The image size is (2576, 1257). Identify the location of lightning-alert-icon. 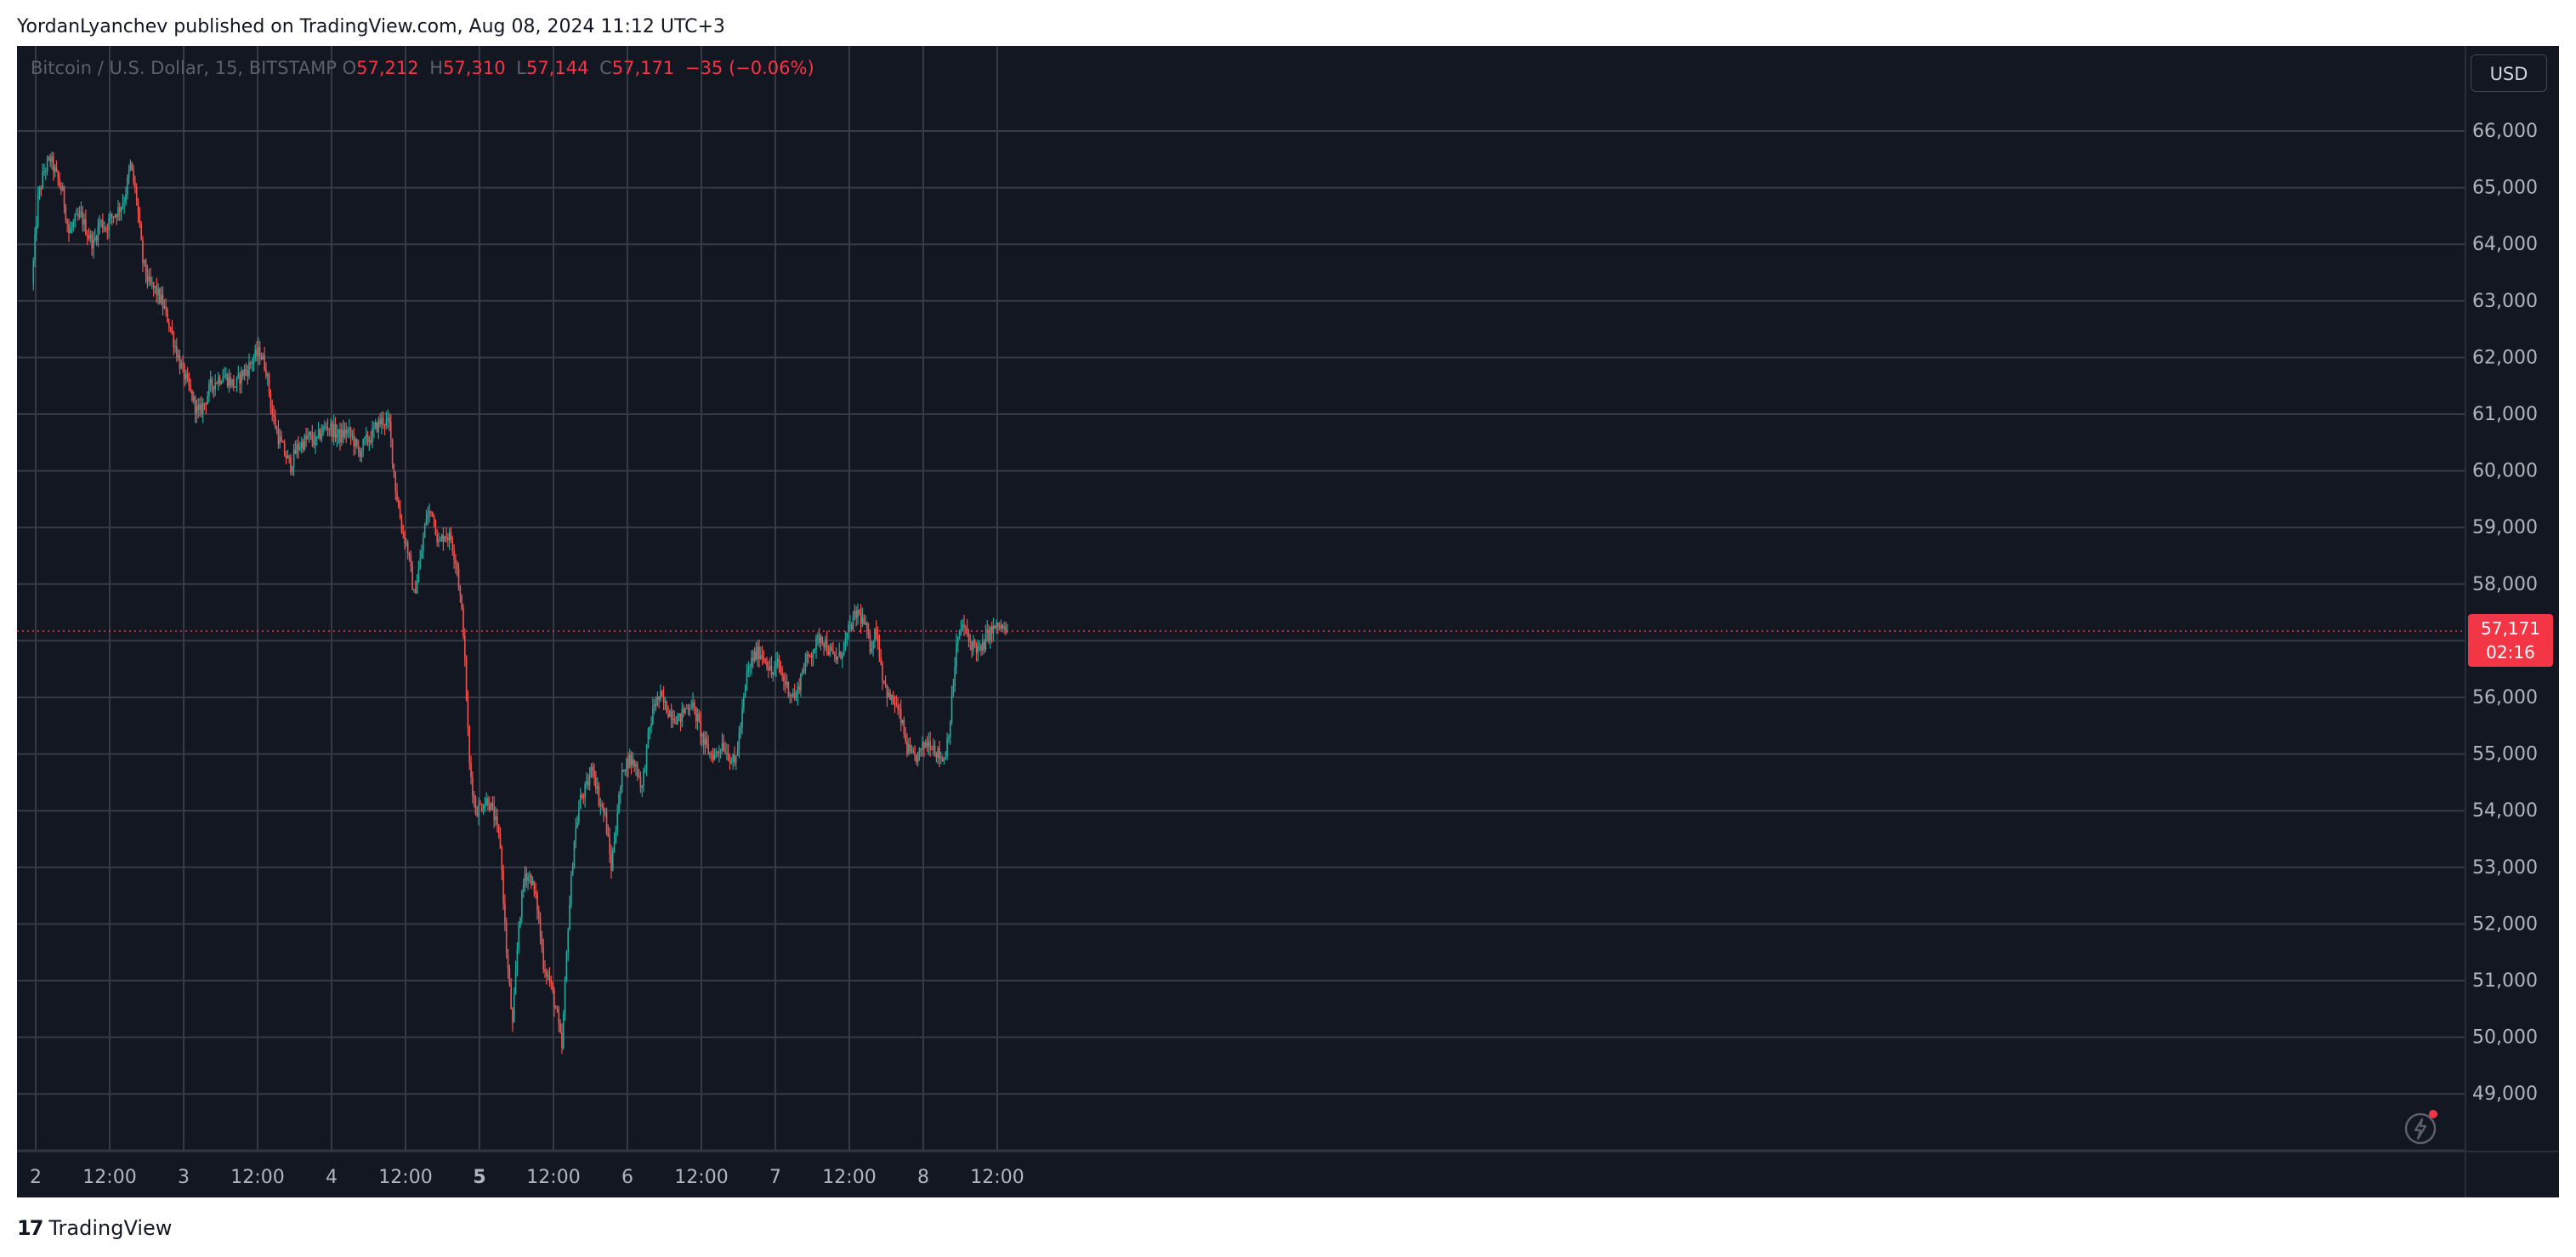
(2423, 1126).